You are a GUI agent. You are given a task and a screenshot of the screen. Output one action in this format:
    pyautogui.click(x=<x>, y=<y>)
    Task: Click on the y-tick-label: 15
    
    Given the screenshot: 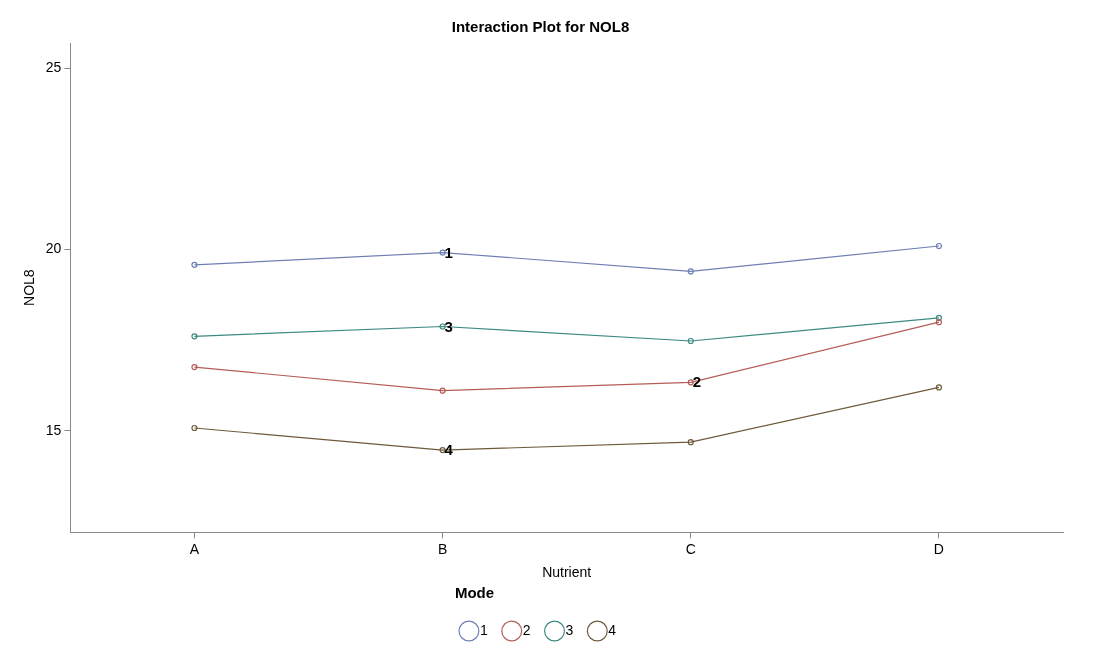 What is the action you would take?
    pyautogui.click(x=53, y=429)
    